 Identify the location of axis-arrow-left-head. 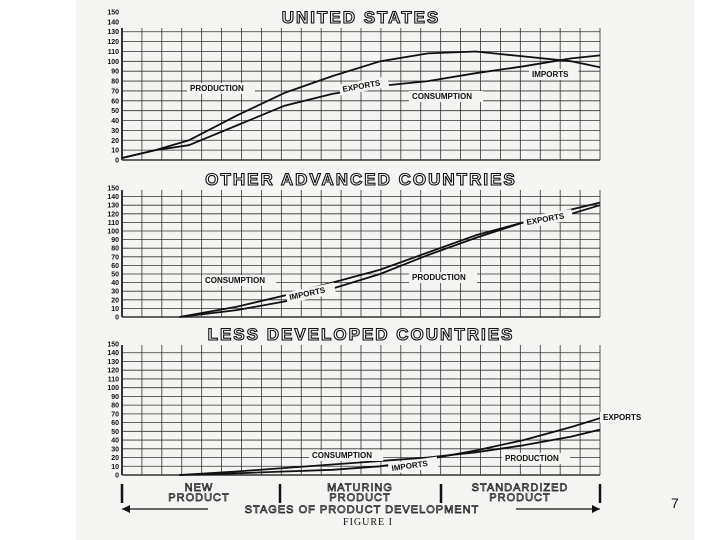
(126, 509).